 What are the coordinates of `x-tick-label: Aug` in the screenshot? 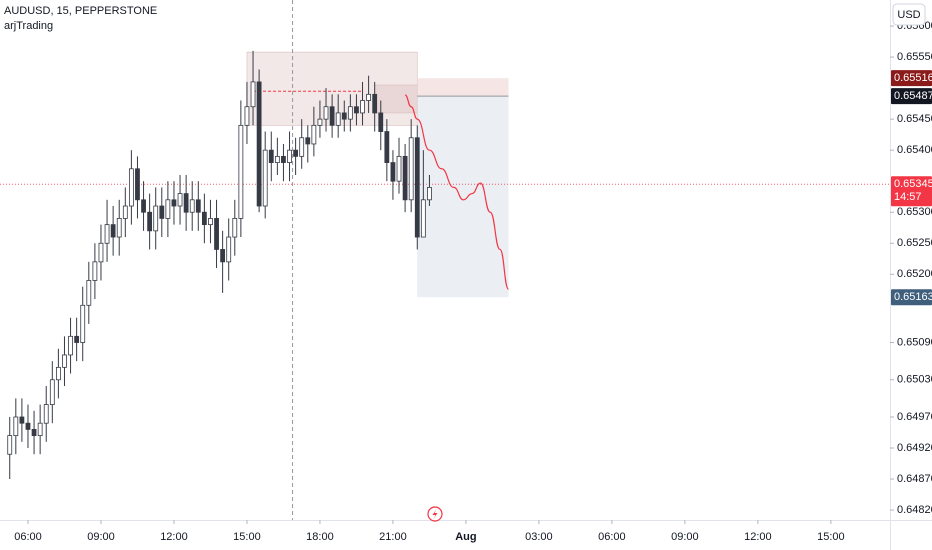 It's located at (465, 537).